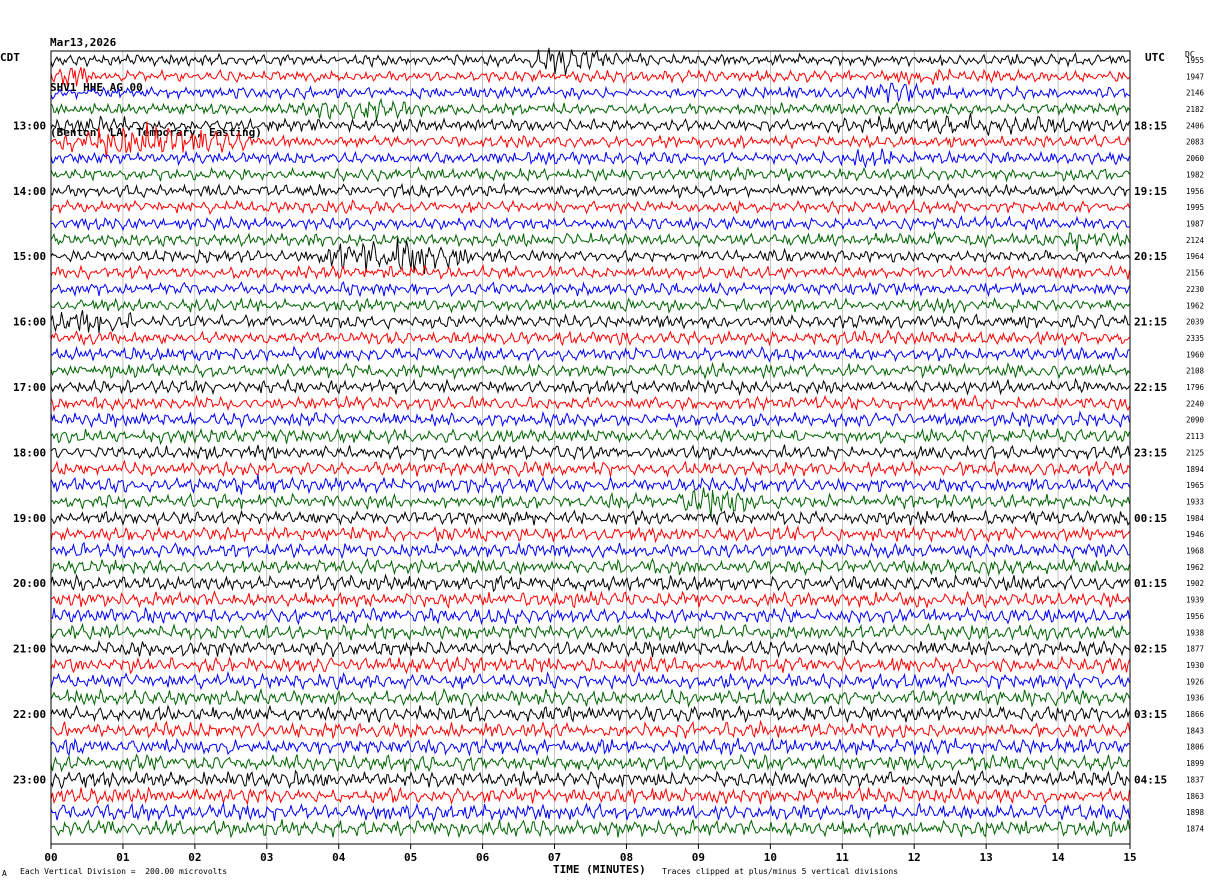 This screenshot has width=1210, height=886. I want to click on dc-offset-label: 1933, so click(1195, 501).